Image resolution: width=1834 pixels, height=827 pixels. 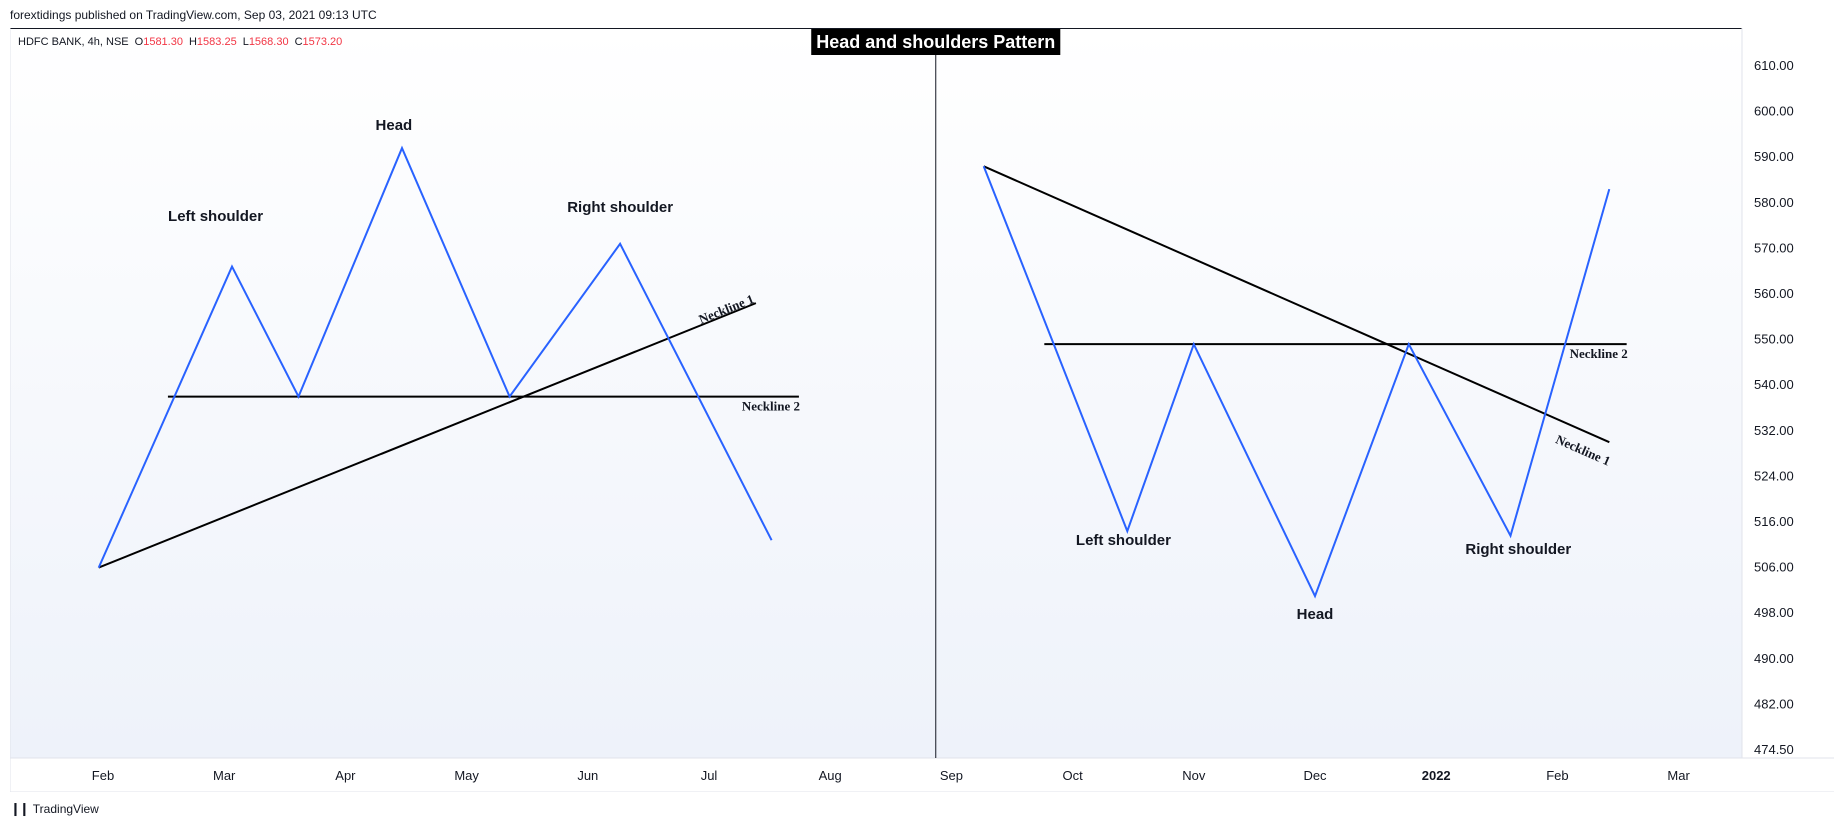 I want to click on x-tick-label: Jun, so click(x=587, y=775).